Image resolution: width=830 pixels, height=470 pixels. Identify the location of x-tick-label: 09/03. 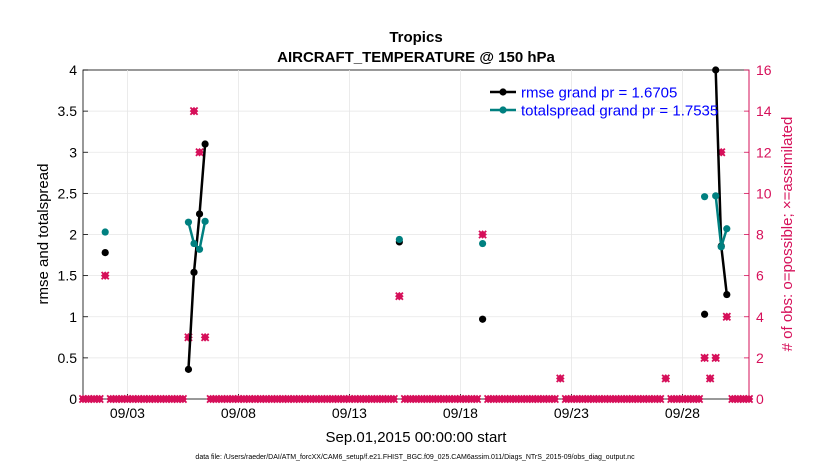
(127, 413).